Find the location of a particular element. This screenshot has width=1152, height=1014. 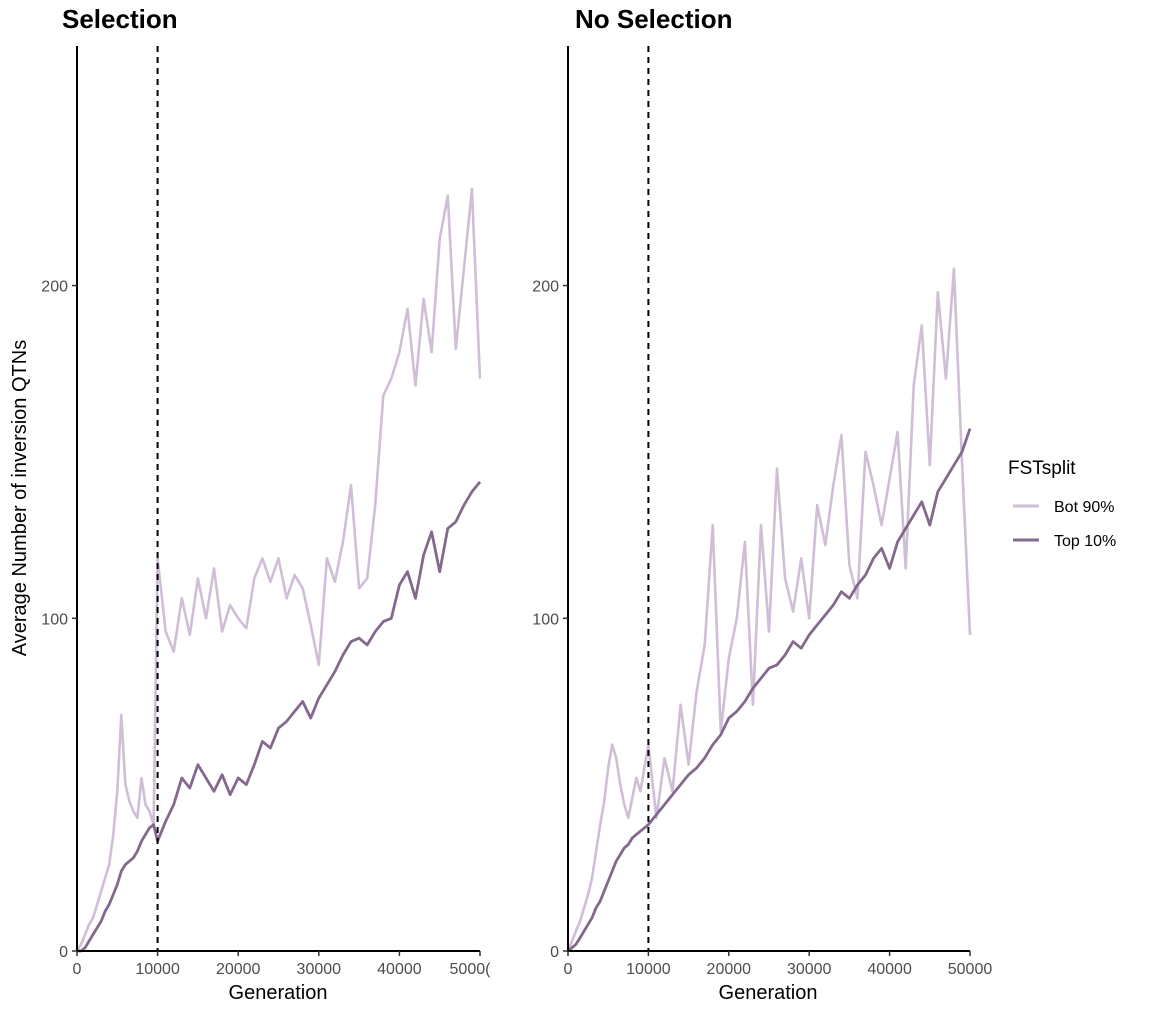

panel-title: No Selection is located at coordinates (653, 19).